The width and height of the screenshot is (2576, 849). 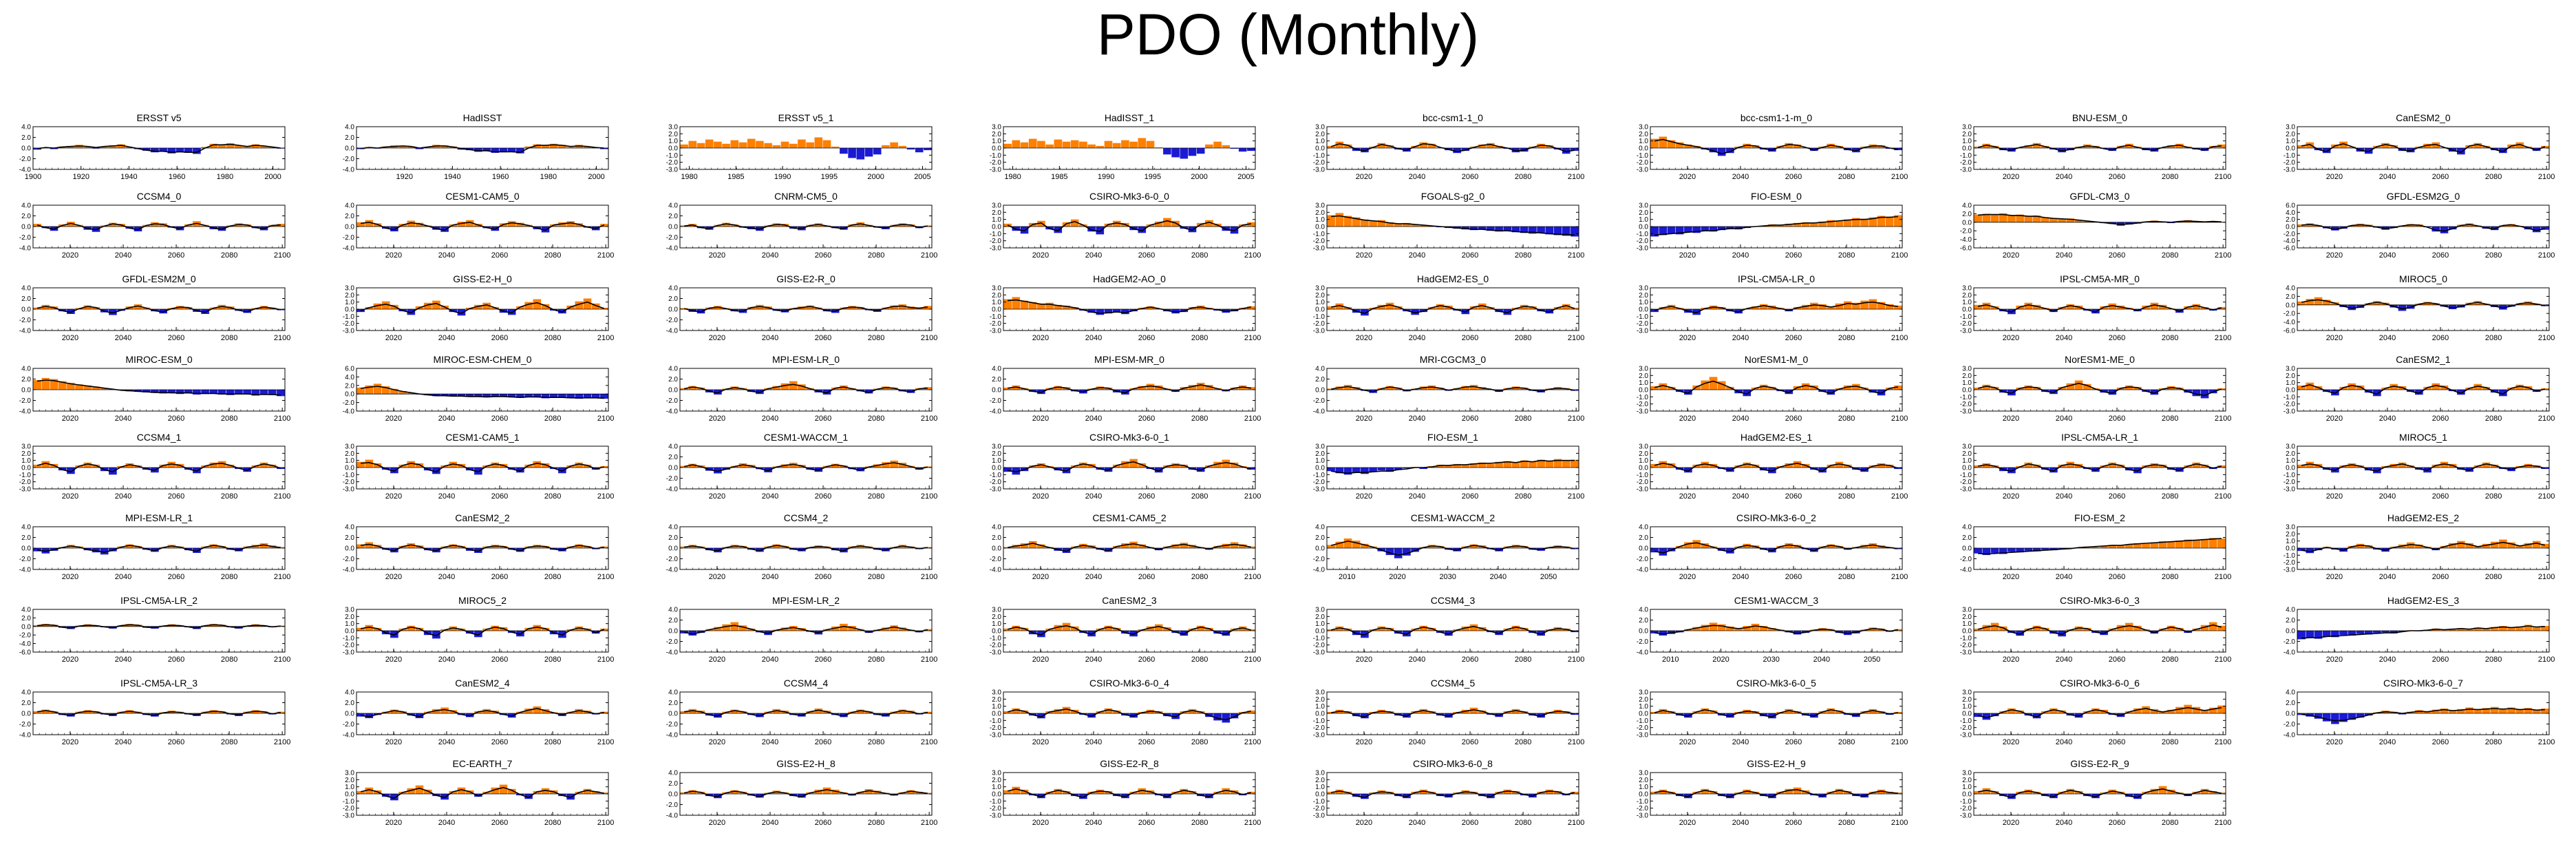 What do you see at coordinates (1643, 220) in the screenshot?
I see `y-tick-label: 1.0` at bounding box center [1643, 220].